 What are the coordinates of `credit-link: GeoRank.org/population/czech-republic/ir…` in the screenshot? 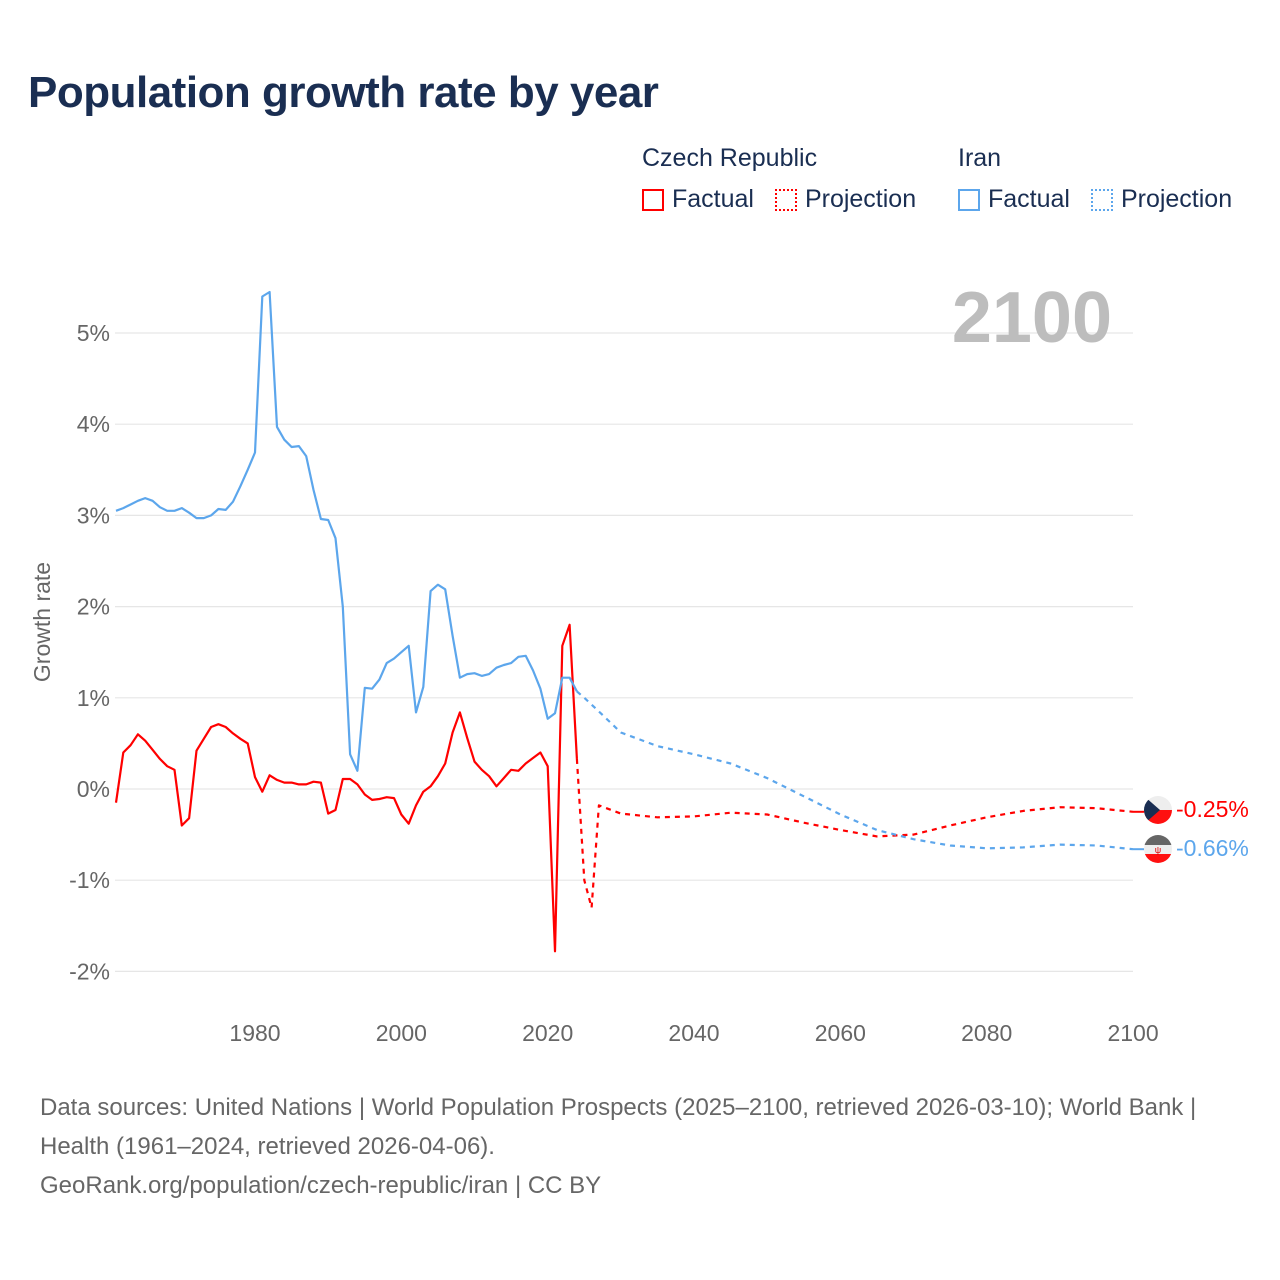 It's located at (321, 1185).